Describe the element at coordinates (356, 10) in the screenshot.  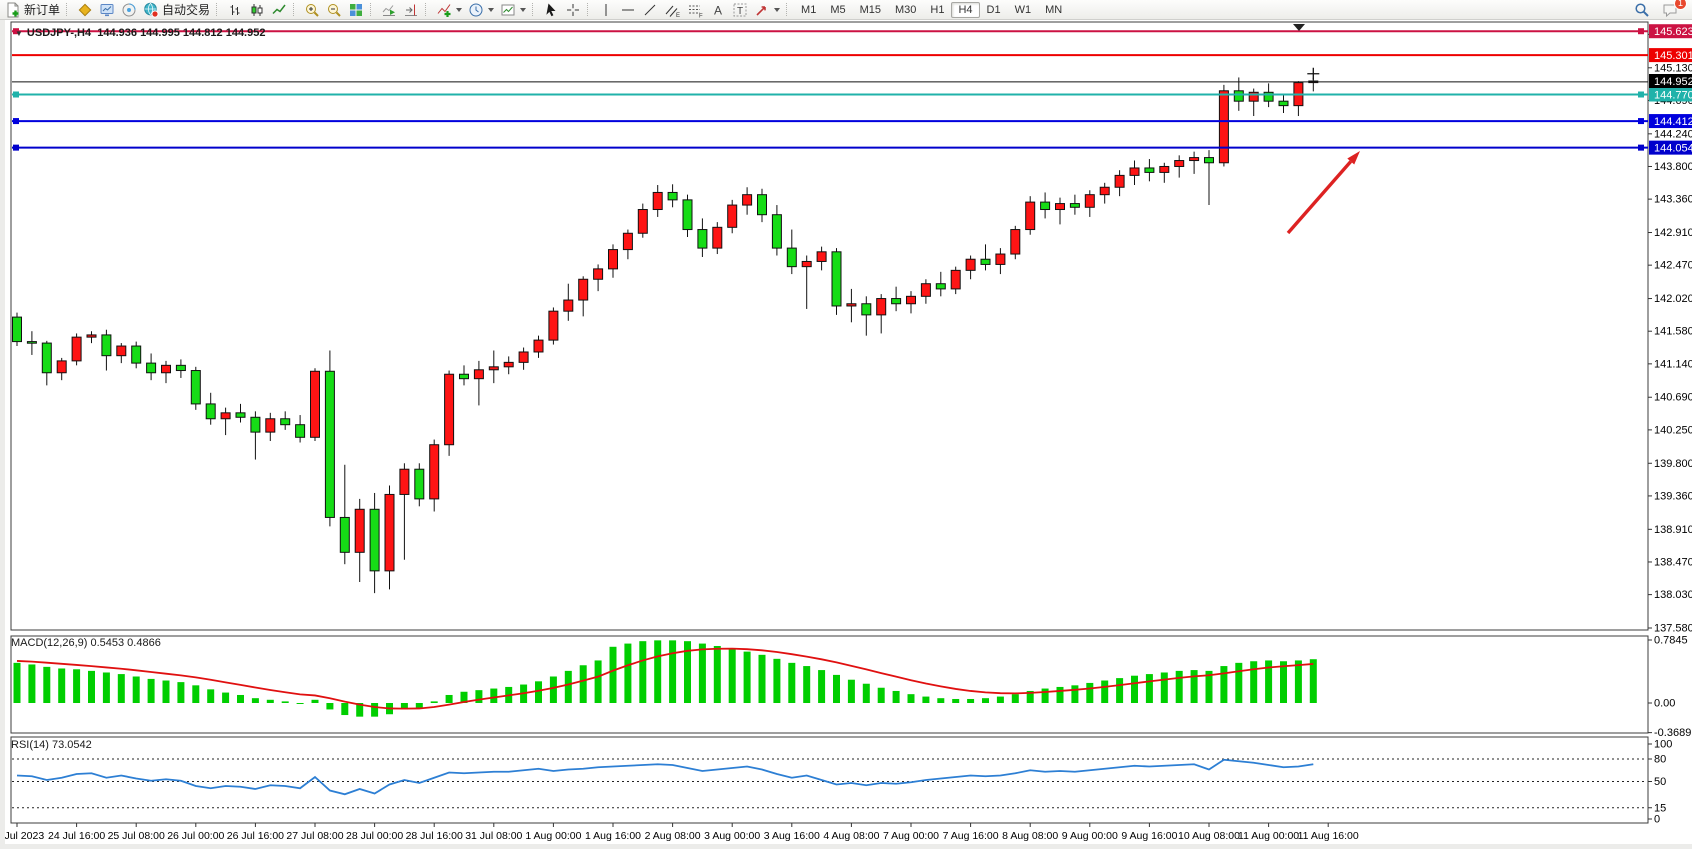
I see `tile-windows-button` at that location.